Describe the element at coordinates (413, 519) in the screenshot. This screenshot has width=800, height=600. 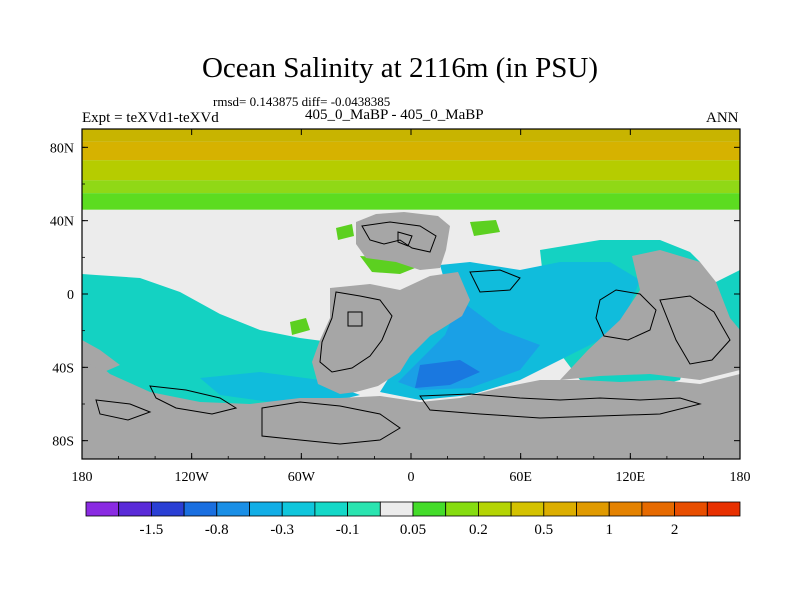
I see `colorbar: -1.5 -0.8 -0.3 -0.1 0.05 0.2 0.5 1 2` at that location.